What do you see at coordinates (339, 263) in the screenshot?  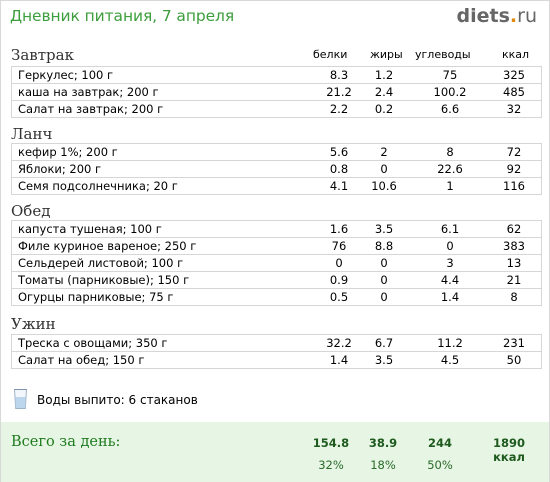 I see `protein-value: 0` at bounding box center [339, 263].